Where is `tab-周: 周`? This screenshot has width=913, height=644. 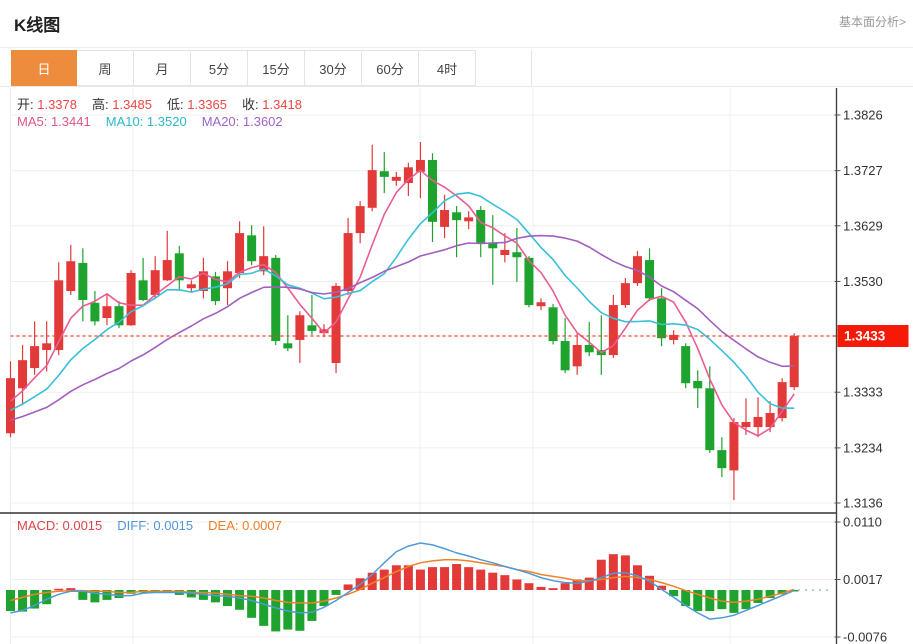
tab-周: 周 is located at coordinates (105, 68).